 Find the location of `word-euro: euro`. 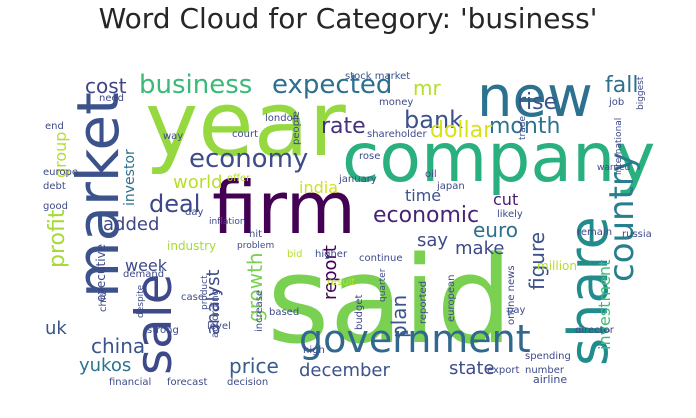

word-euro: euro is located at coordinates (495, 230).